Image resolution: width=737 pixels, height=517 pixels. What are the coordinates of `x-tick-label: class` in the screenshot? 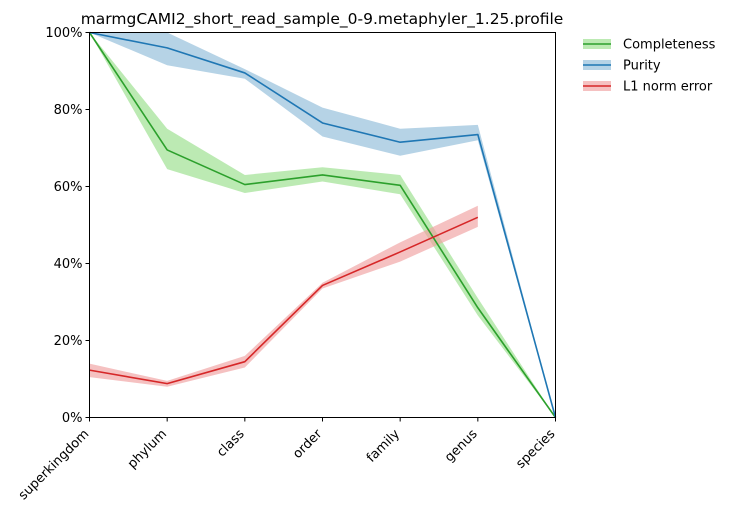 It's located at (231, 444).